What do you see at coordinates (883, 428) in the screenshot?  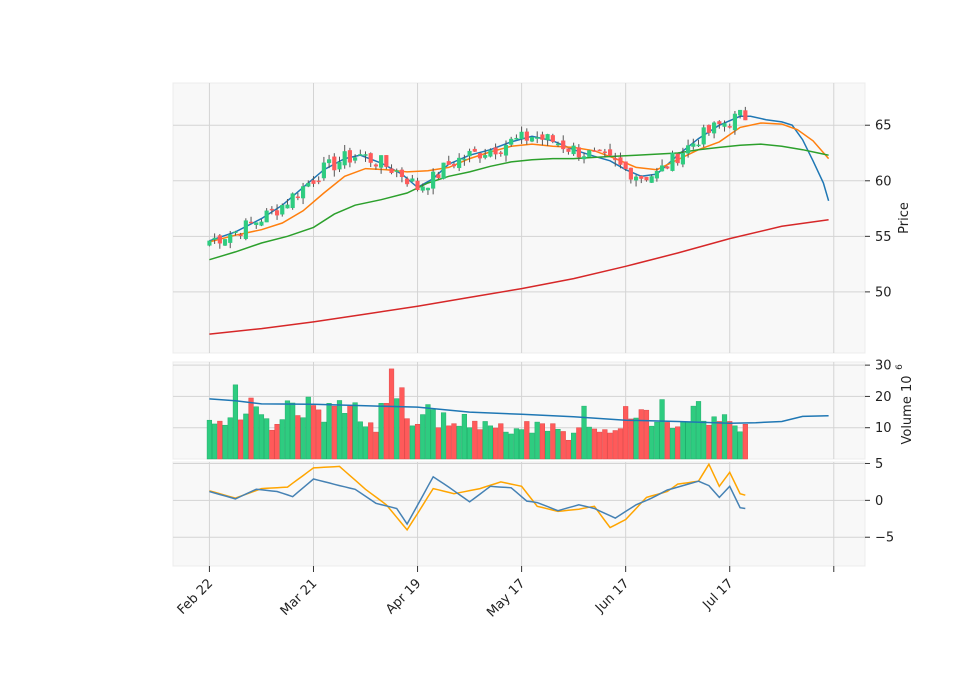 I see `y-tick-label: 10` at bounding box center [883, 428].